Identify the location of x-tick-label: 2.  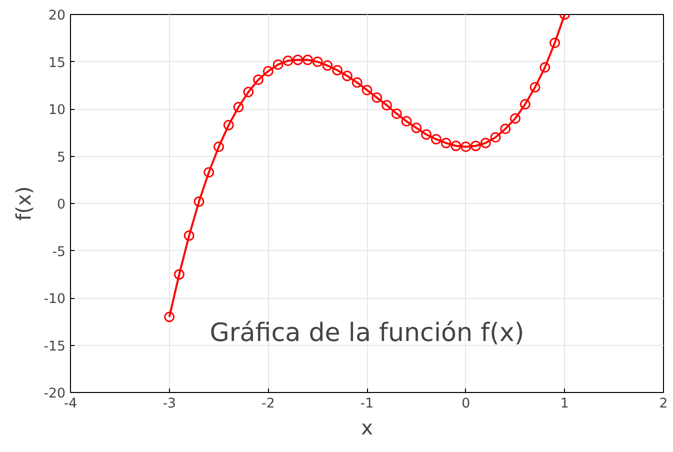
(663, 404).